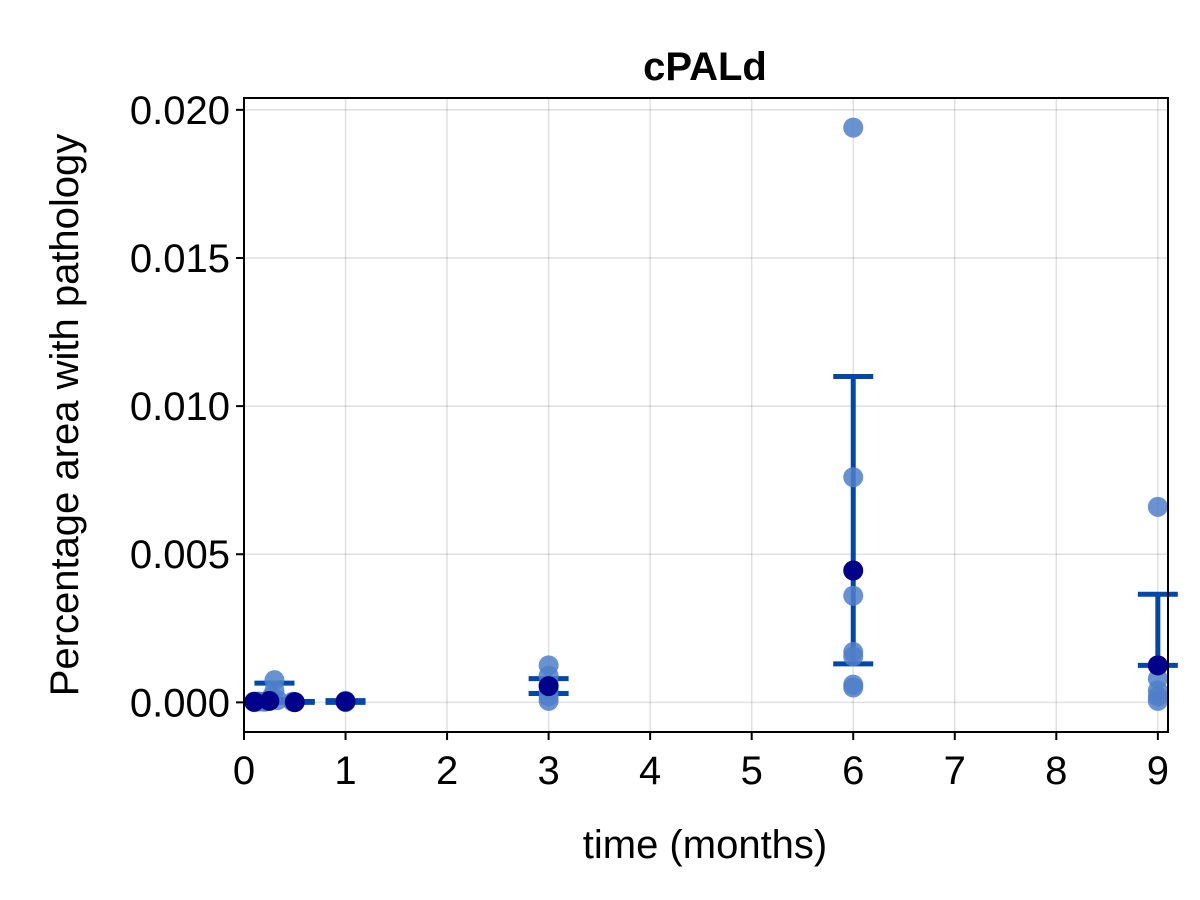 The width and height of the screenshot is (1200, 900). Describe the element at coordinates (180, 407) in the screenshot. I see `y-tick-label: 0.010` at that location.